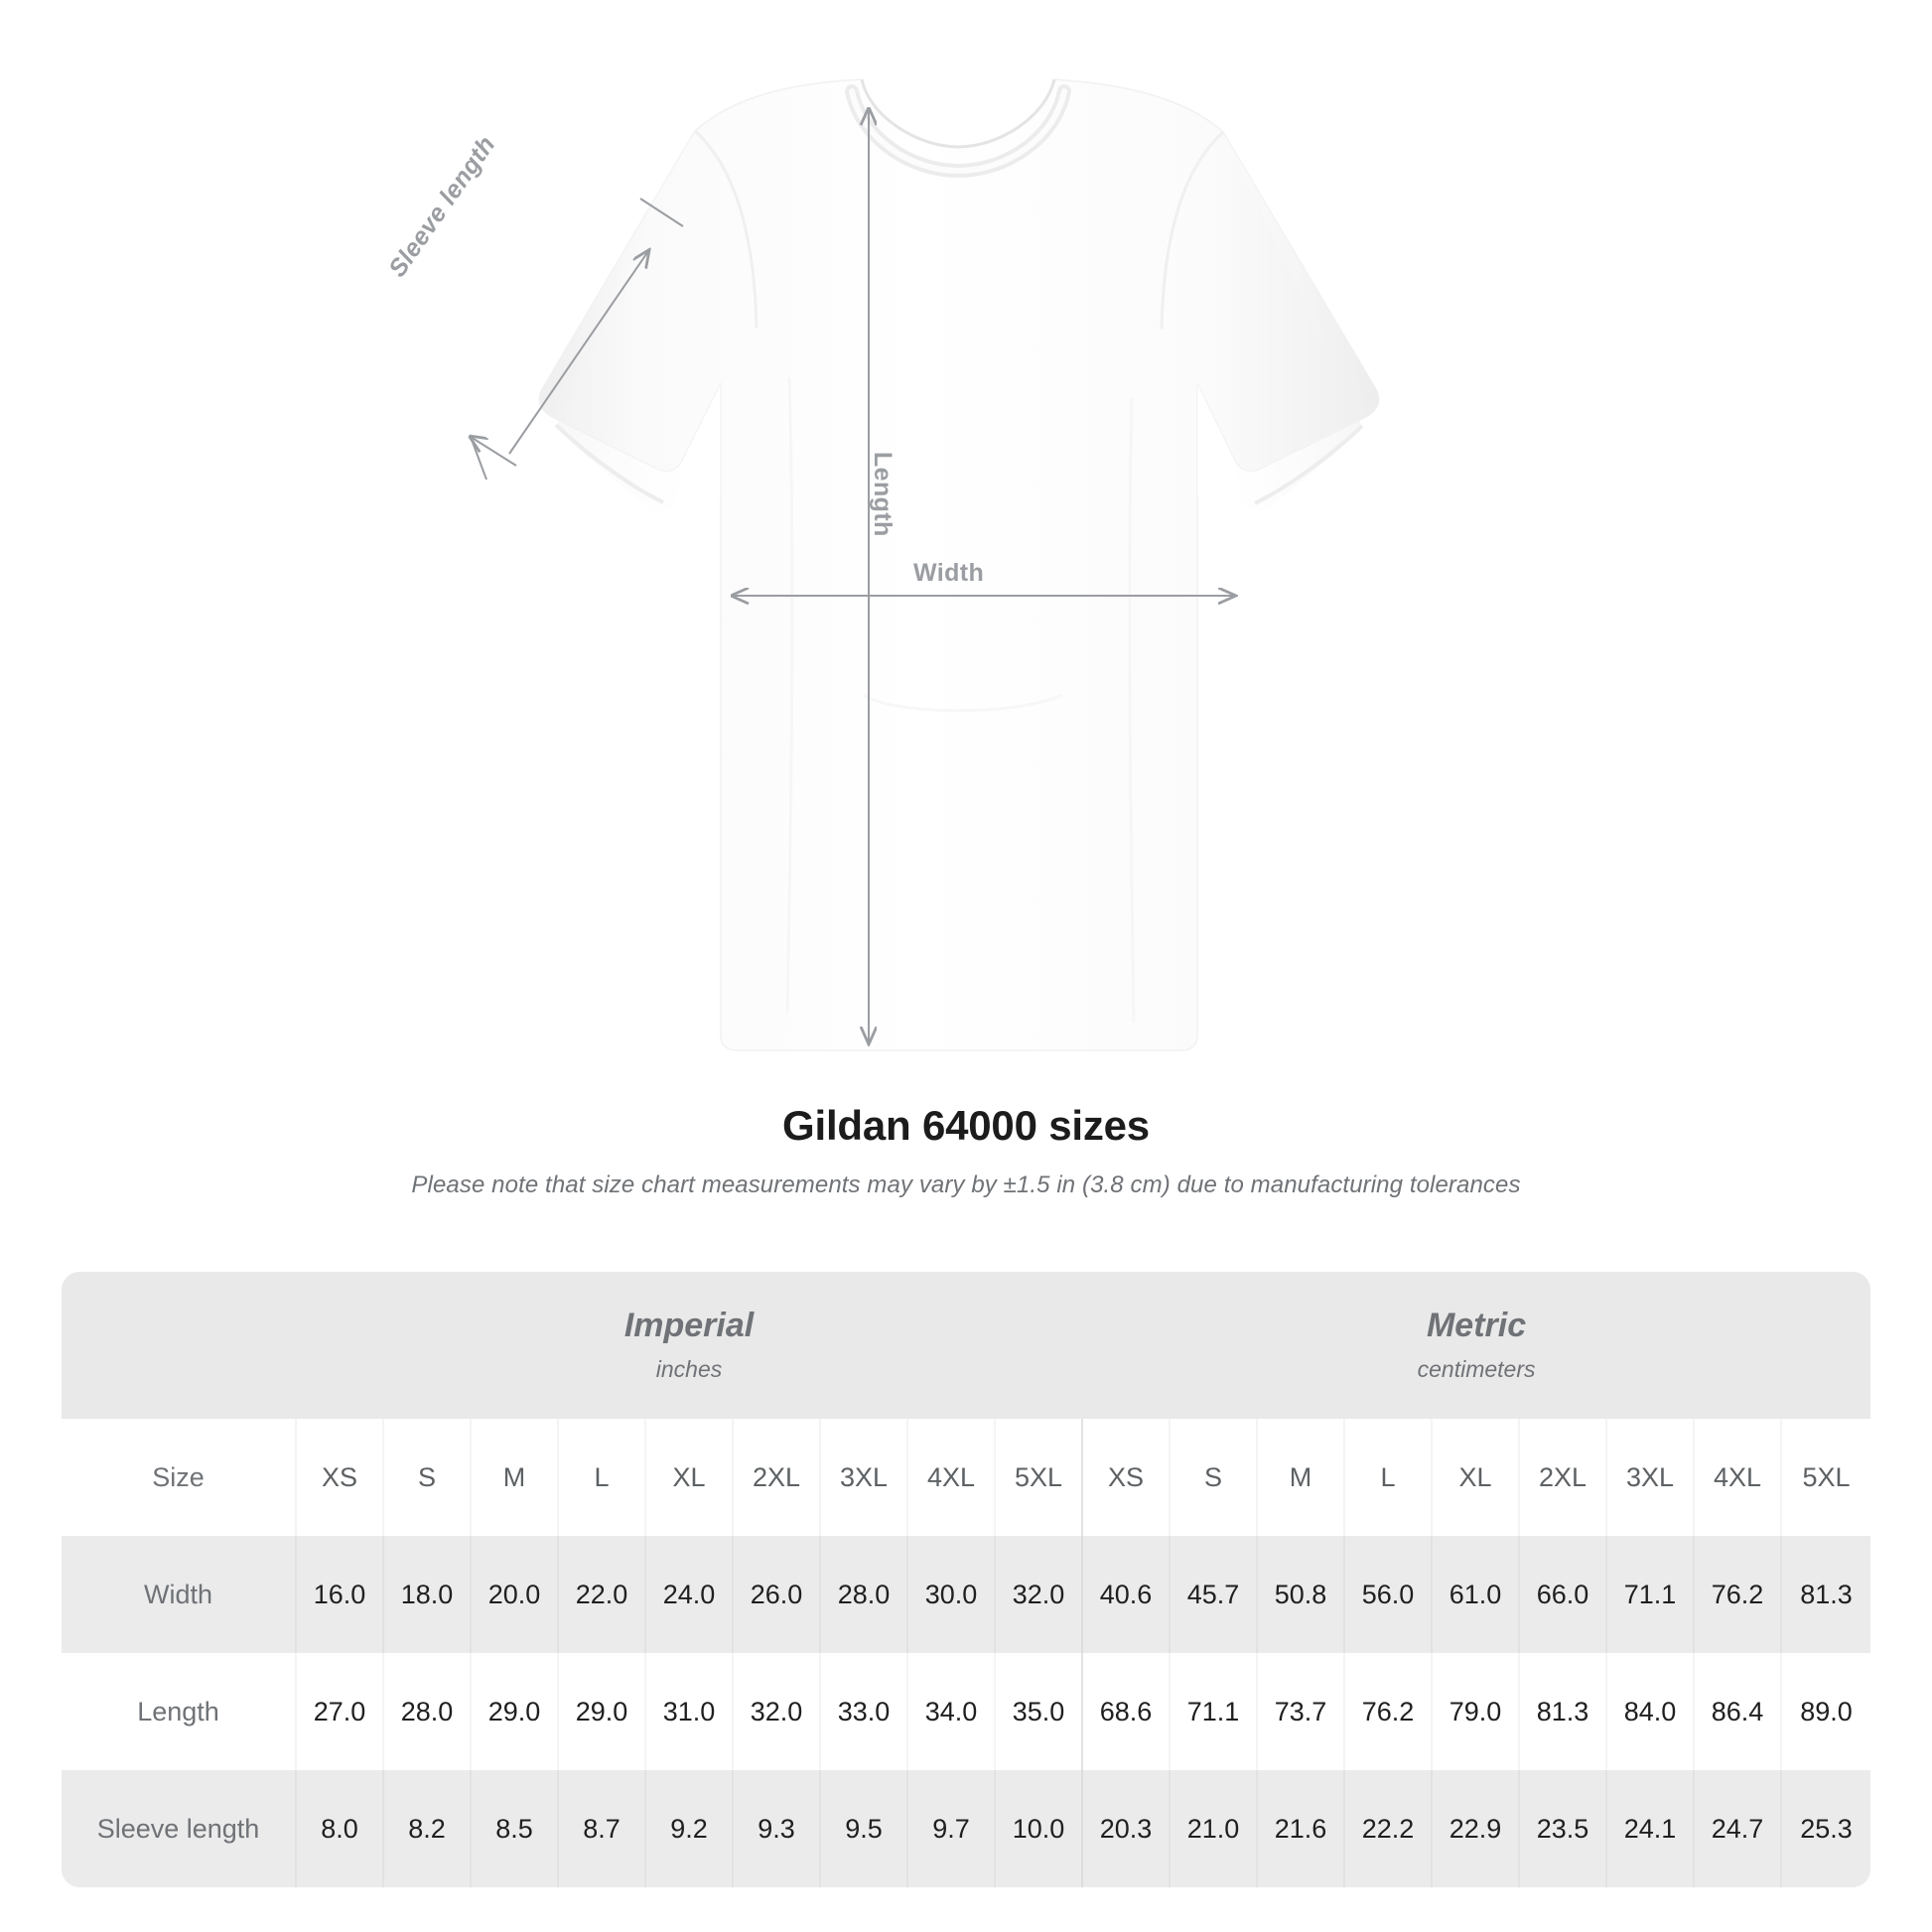 The image size is (1932, 1932). What do you see at coordinates (1300, 1478) in the screenshot?
I see `size-col-met-m: M` at bounding box center [1300, 1478].